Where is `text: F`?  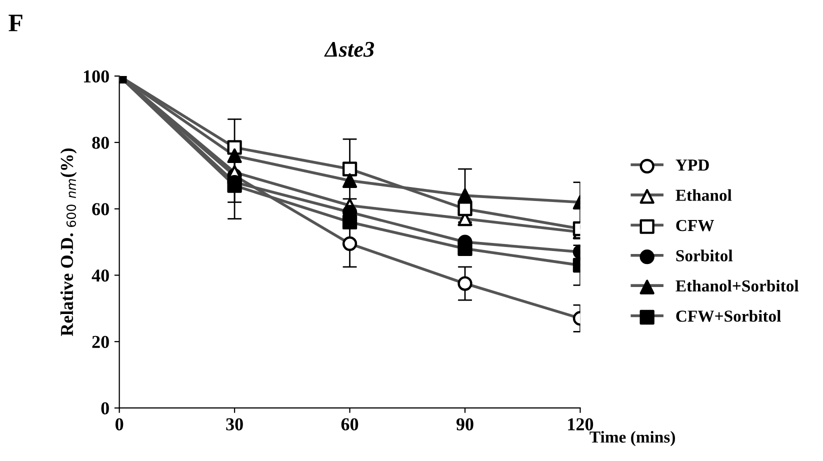 text: F is located at coordinates (15, 23).